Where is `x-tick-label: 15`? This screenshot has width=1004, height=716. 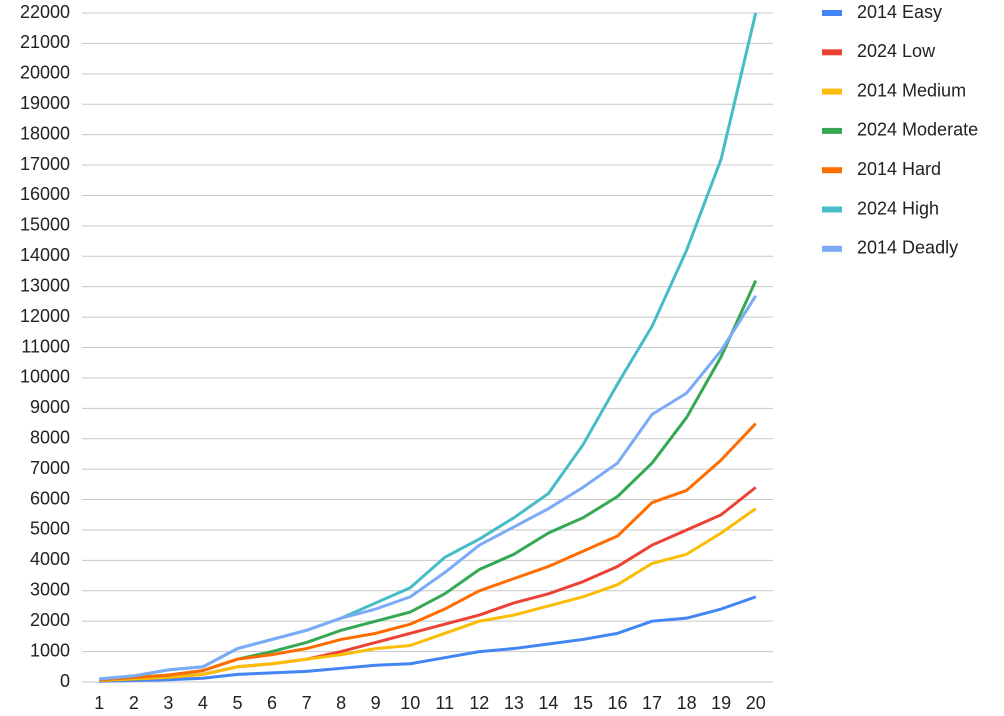
x-tick-label: 15 is located at coordinates (583, 703).